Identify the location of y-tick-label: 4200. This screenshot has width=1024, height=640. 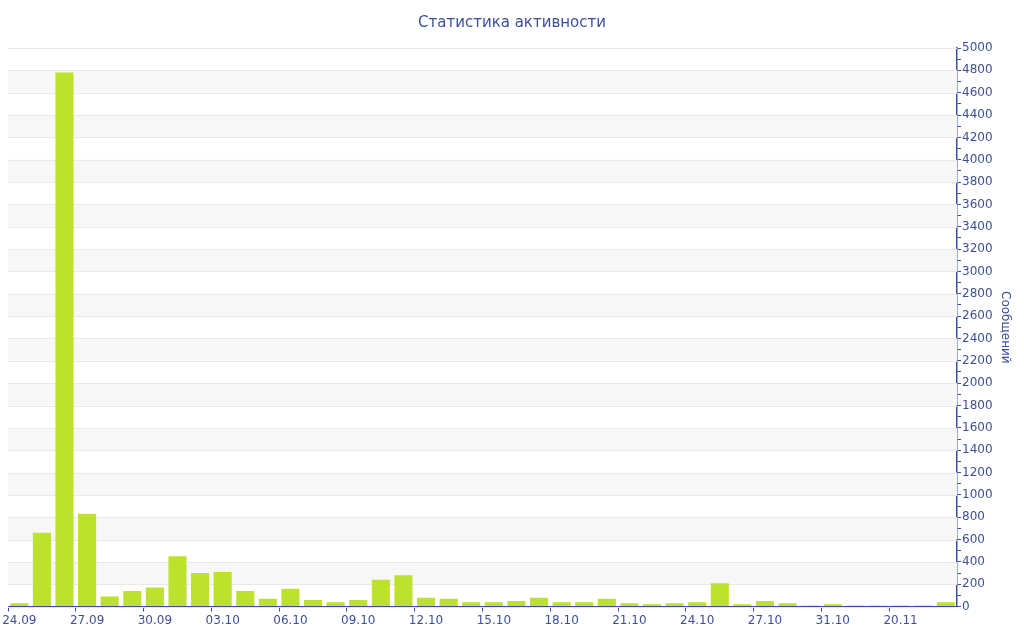
(977, 136).